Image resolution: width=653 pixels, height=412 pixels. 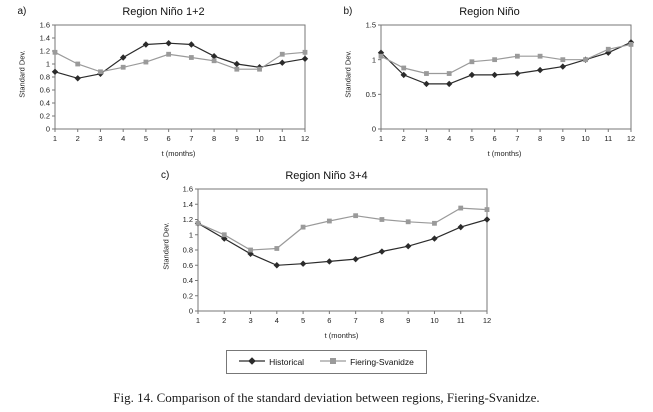 I want to click on legend-item-historical: Historical, so click(x=271, y=362).